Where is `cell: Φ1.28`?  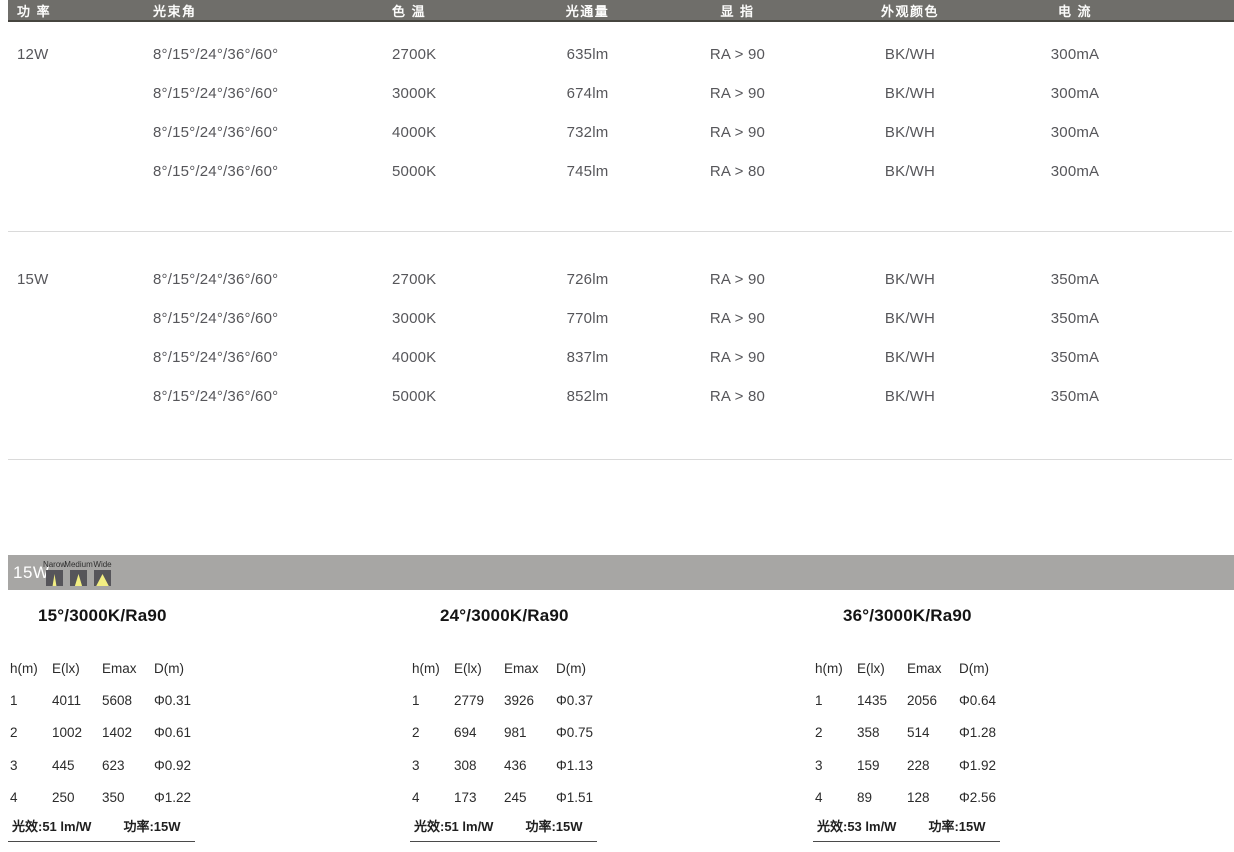
cell: Φ1.28 is located at coordinates (978, 733).